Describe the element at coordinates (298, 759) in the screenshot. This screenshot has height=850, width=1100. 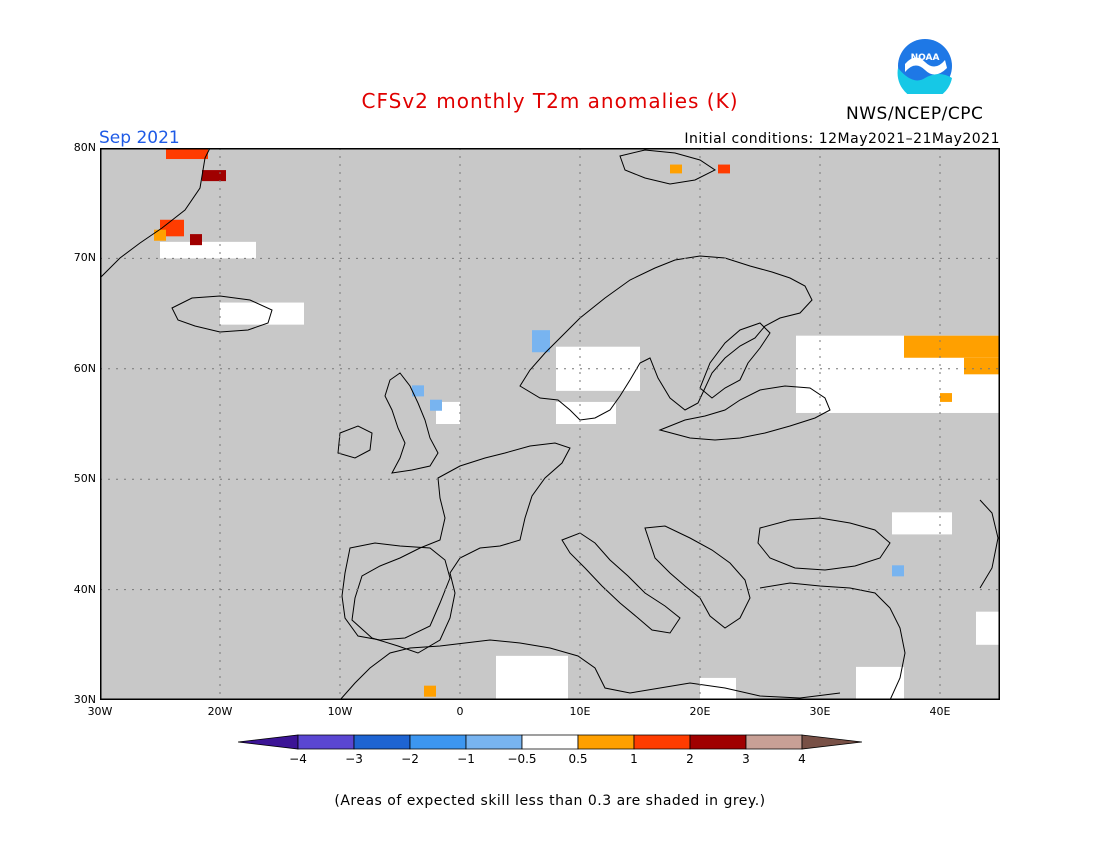
I see `colorbar-label: −4` at that location.